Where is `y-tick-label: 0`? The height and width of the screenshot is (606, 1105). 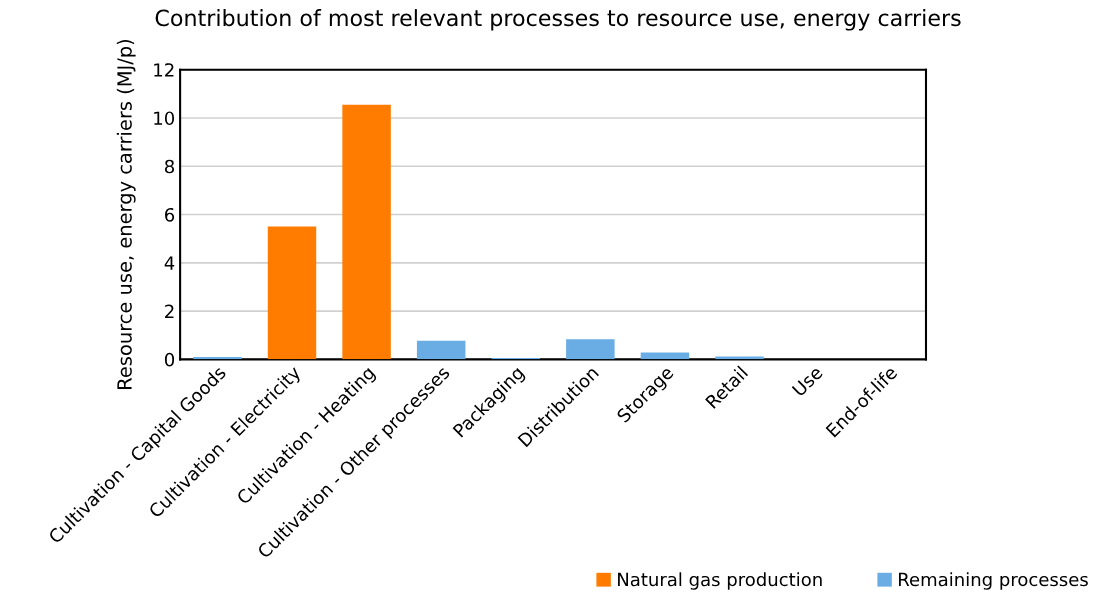 y-tick-label: 0 is located at coordinates (169, 359).